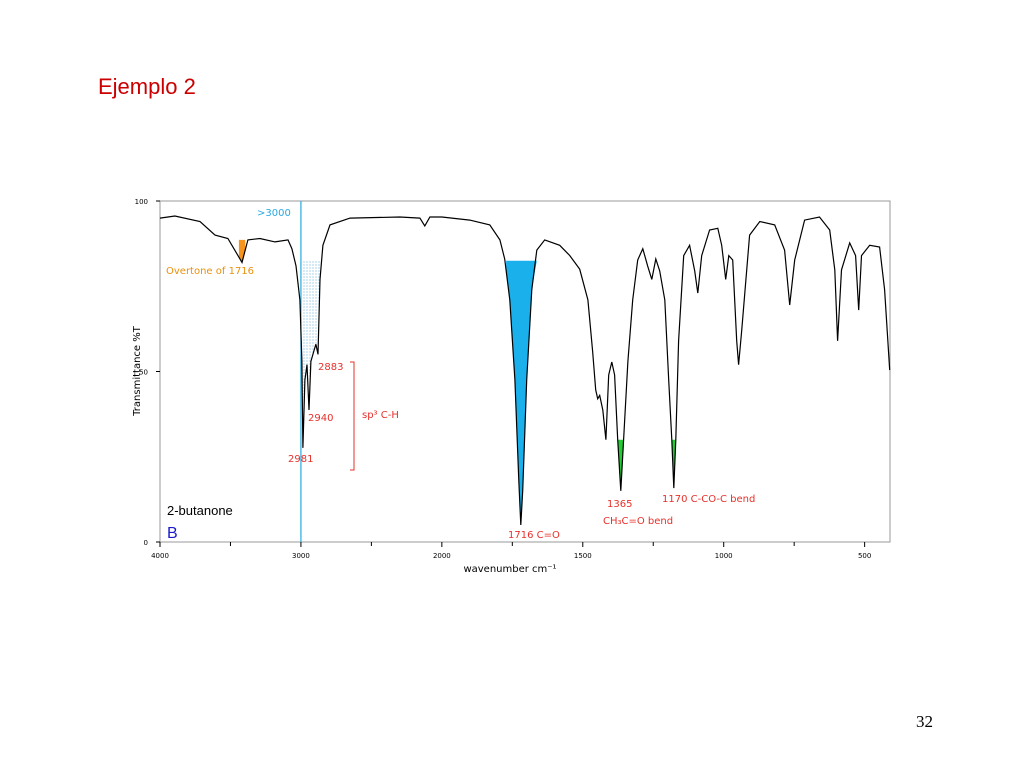 This screenshot has height=773, width=1024. I want to click on annotation: 1170 C-CO-C bend, so click(708, 499).